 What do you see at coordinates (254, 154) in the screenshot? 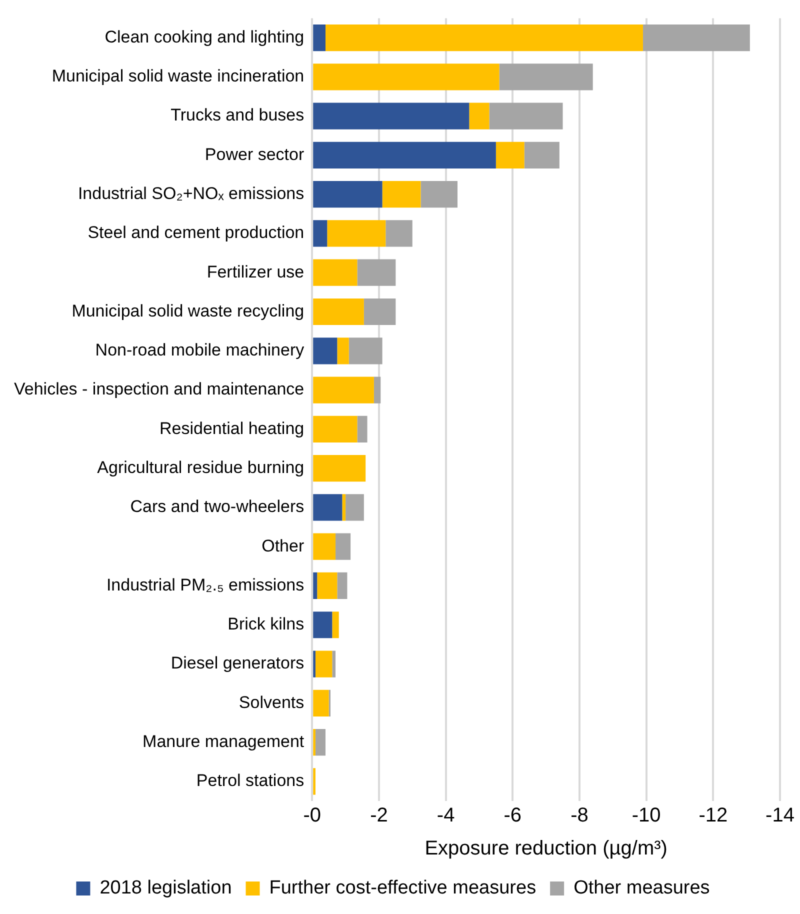
I see `y-tick-label: Power sector` at bounding box center [254, 154].